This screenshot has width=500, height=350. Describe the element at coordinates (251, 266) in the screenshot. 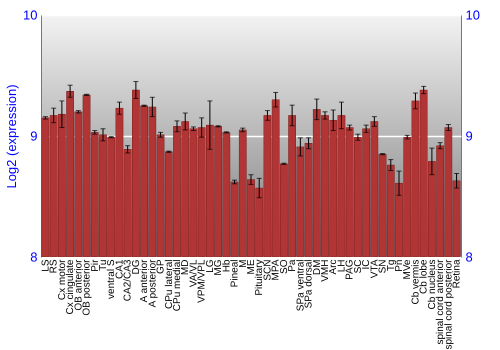

I see `x-tick-label: ME` at that location.